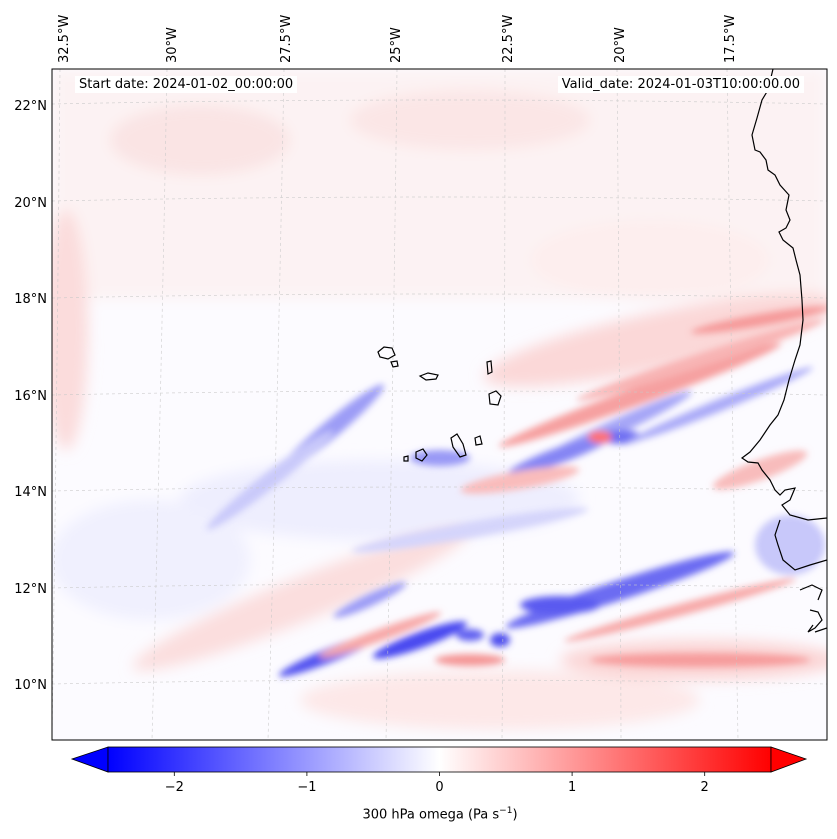 The height and width of the screenshot is (839, 837). What do you see at coordinates (30, 203) in the screenshot?
I see `lat-label-20n: 20°N` at bounding box center [30, 203].